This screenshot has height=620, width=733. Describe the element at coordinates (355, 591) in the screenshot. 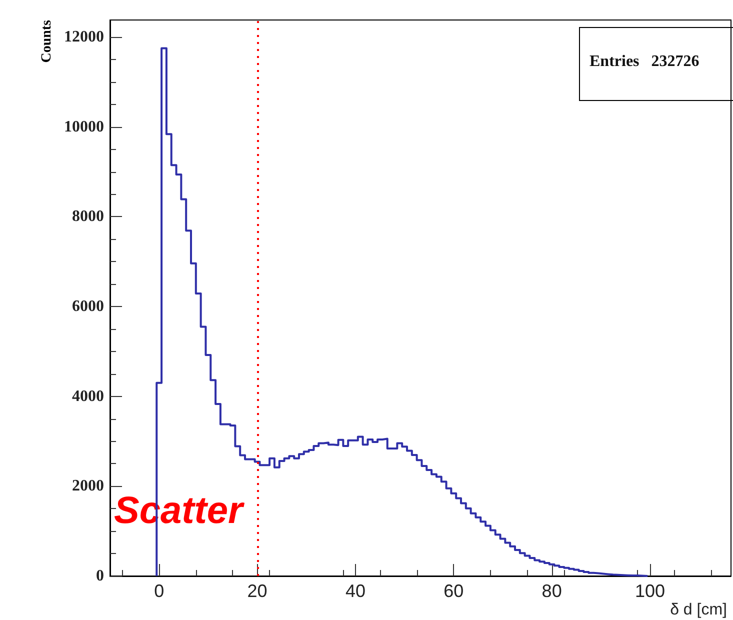

I see `x-tick-label: 40` at that location.